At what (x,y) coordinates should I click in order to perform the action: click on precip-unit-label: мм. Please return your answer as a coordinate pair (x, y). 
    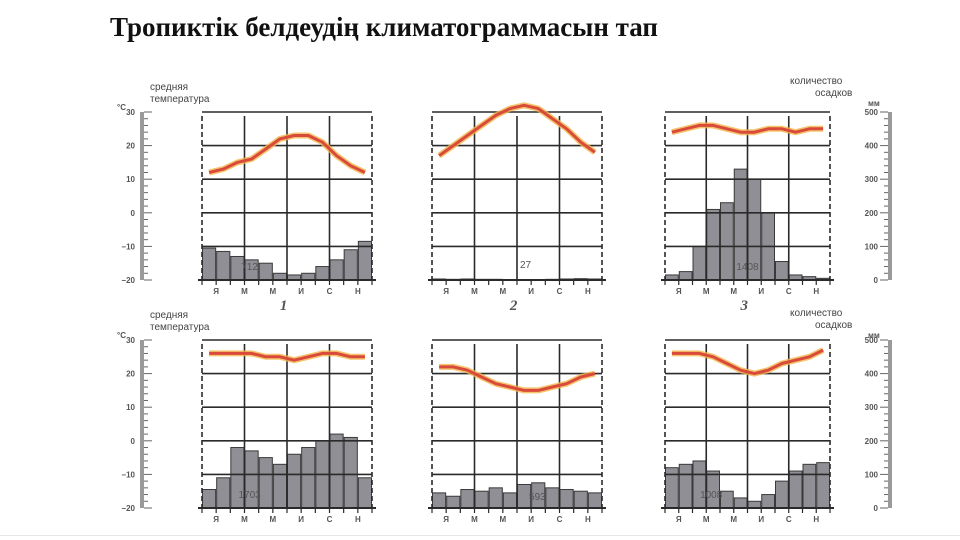
    Looking at the image, I should click on (874, 103).